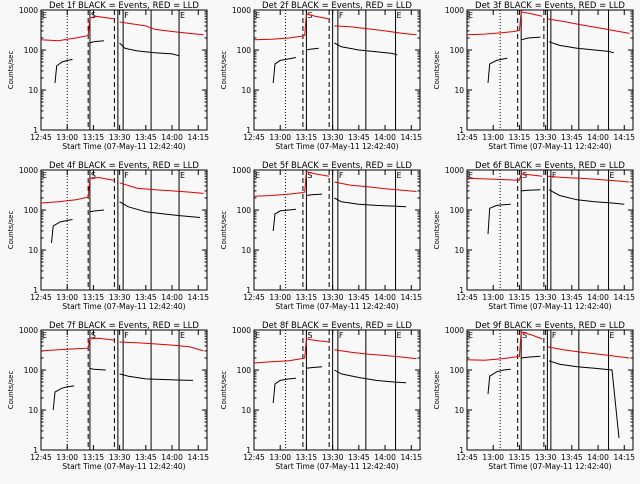  What do you see at coordinates (337, 6) in the screenshot?
I see `panel-title: Det 2f BLACK = Events, RED = LLD` at bounding box center [337, 6].